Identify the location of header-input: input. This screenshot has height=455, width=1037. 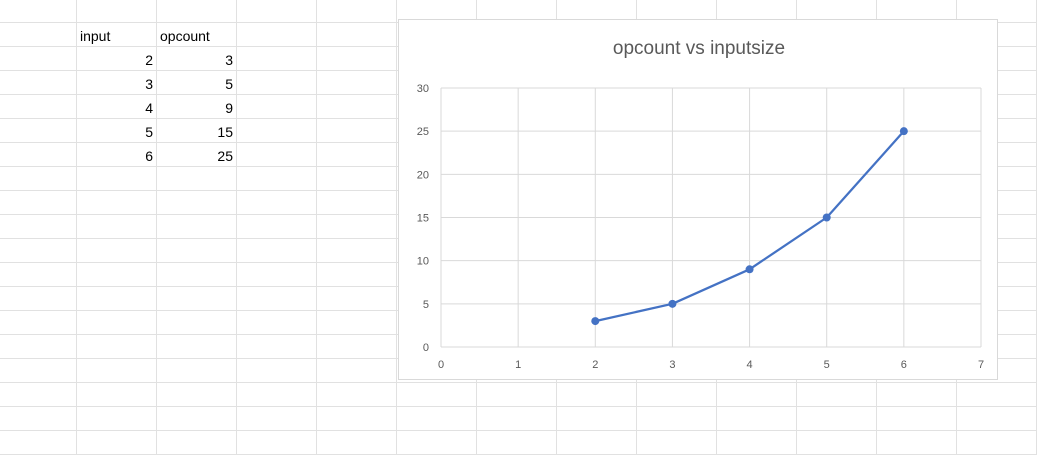
(95, 36).